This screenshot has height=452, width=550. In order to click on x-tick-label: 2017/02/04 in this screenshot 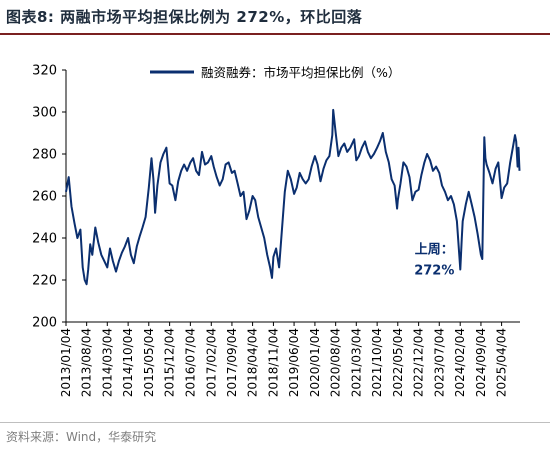, I will do `click(211, 362)`.